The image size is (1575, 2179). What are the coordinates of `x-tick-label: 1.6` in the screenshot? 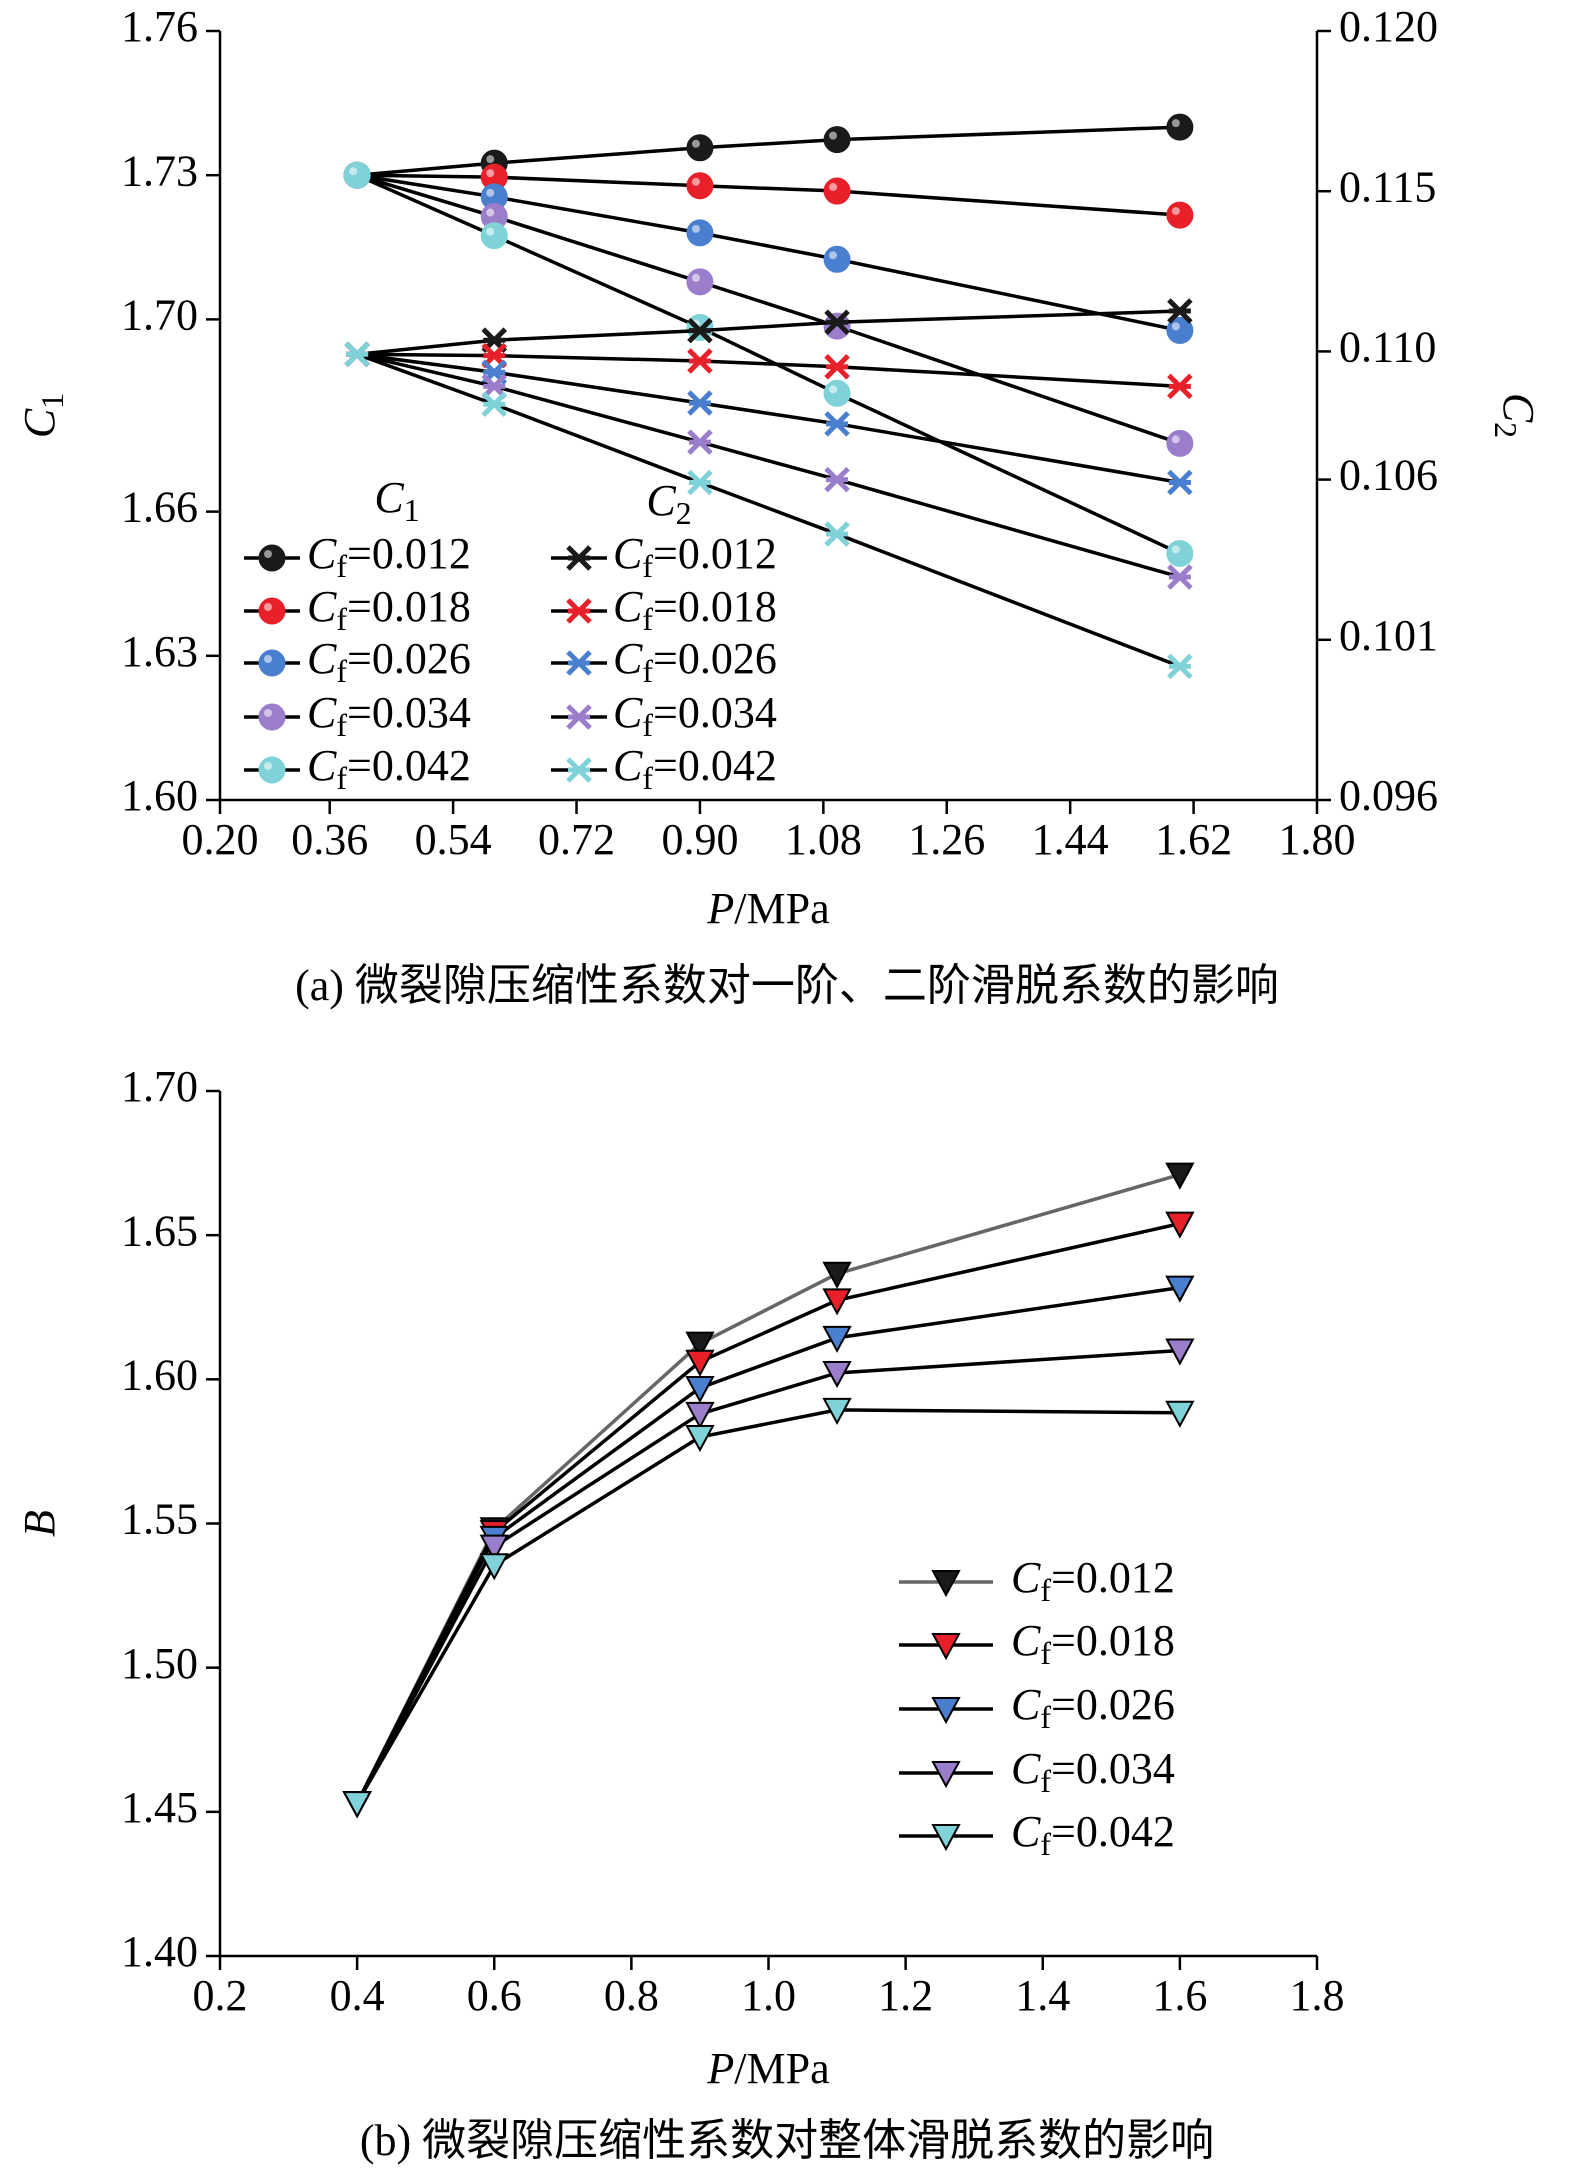 It's located at (1179, 1995).